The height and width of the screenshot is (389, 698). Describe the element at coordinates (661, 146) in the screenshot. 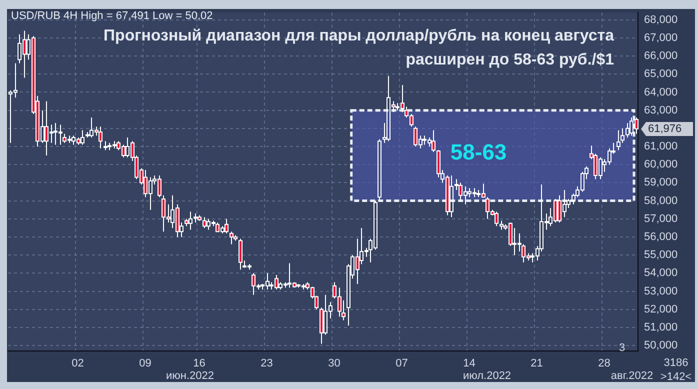

I see `y-tick-label: 61,000` at that location.